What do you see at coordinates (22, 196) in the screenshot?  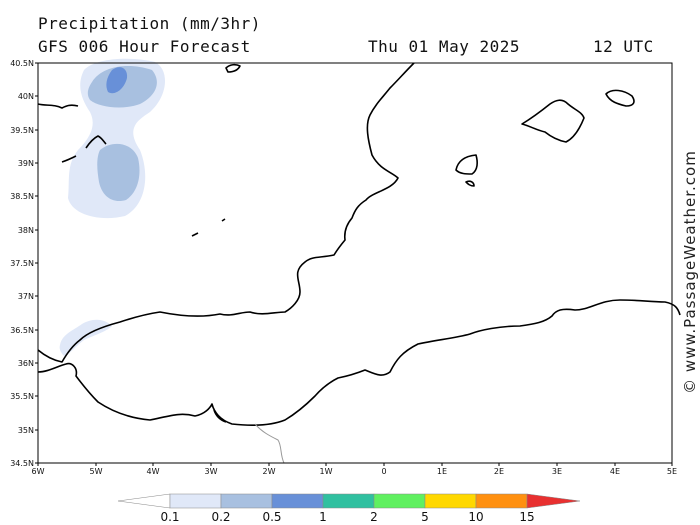 I see `lat-tick-label: 38.5N` at bounding box center [22, 196].